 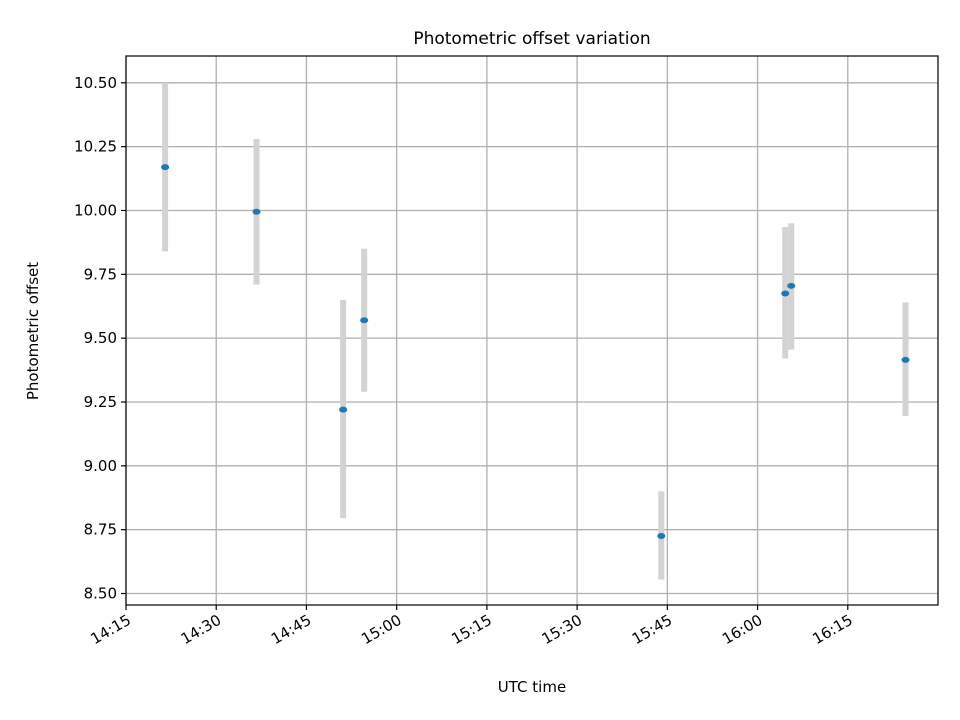 What do you see at coordinates (532, 687) in the screenshot?
I see `x-axis-label: UTC time` at bounding box center [532, 687].